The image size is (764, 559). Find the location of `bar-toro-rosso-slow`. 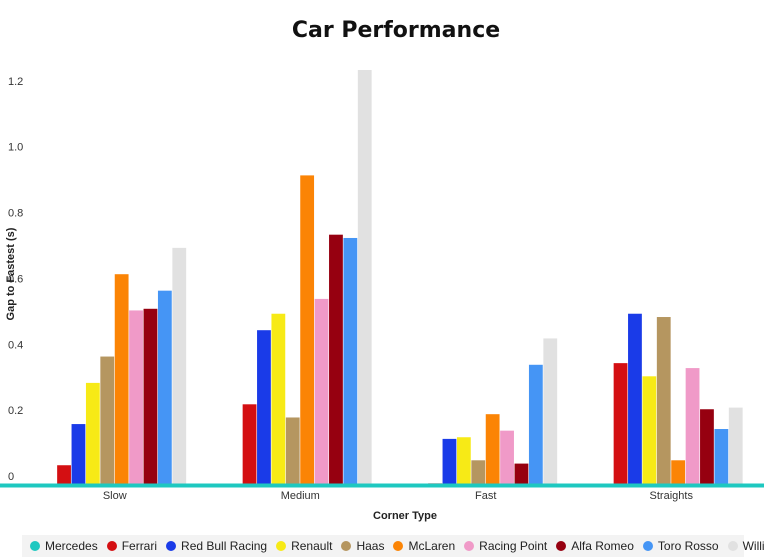

bar-toro-rosso-slow is located at coordinates (164, 387).